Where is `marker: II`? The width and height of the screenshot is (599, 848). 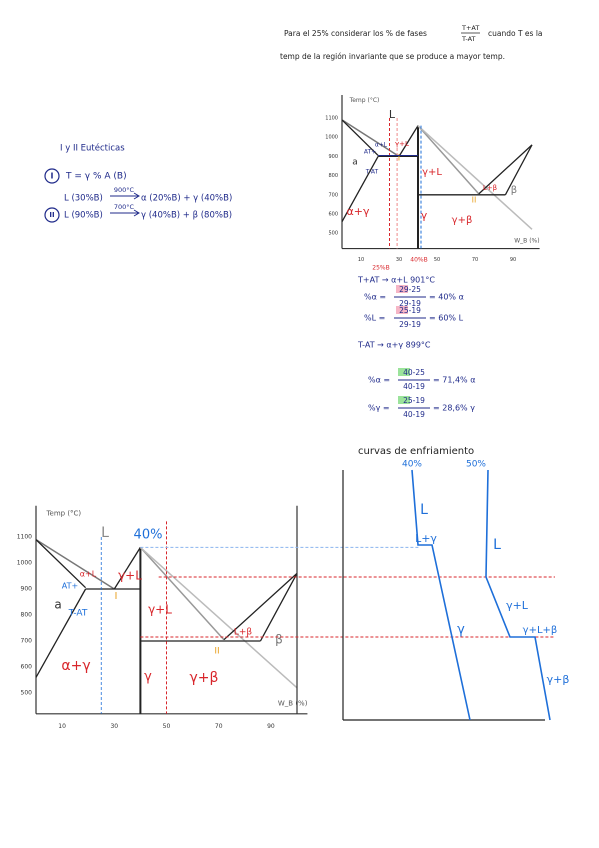 marker: II is located at coordinates (51, 215).